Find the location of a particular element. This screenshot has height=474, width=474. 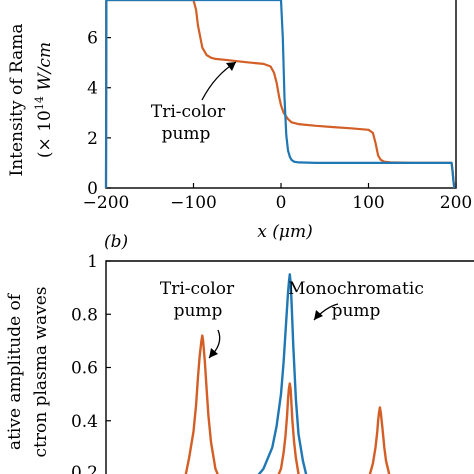

panel-a-ylabel-unit: W/cm is located at coordinates (45, 69).